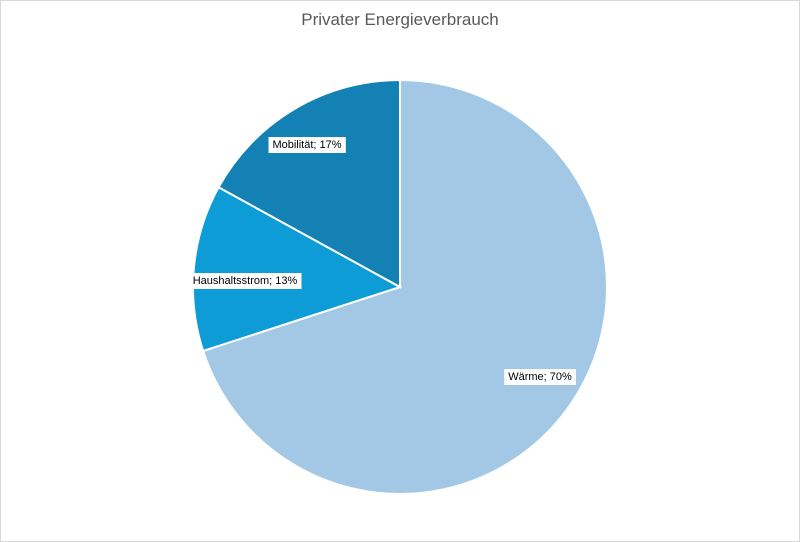 This screenshot has width=800, height=542. I want to click on data-label-haushaltsstrom: Haushaltsstrom; 13%, so click(245, 281).